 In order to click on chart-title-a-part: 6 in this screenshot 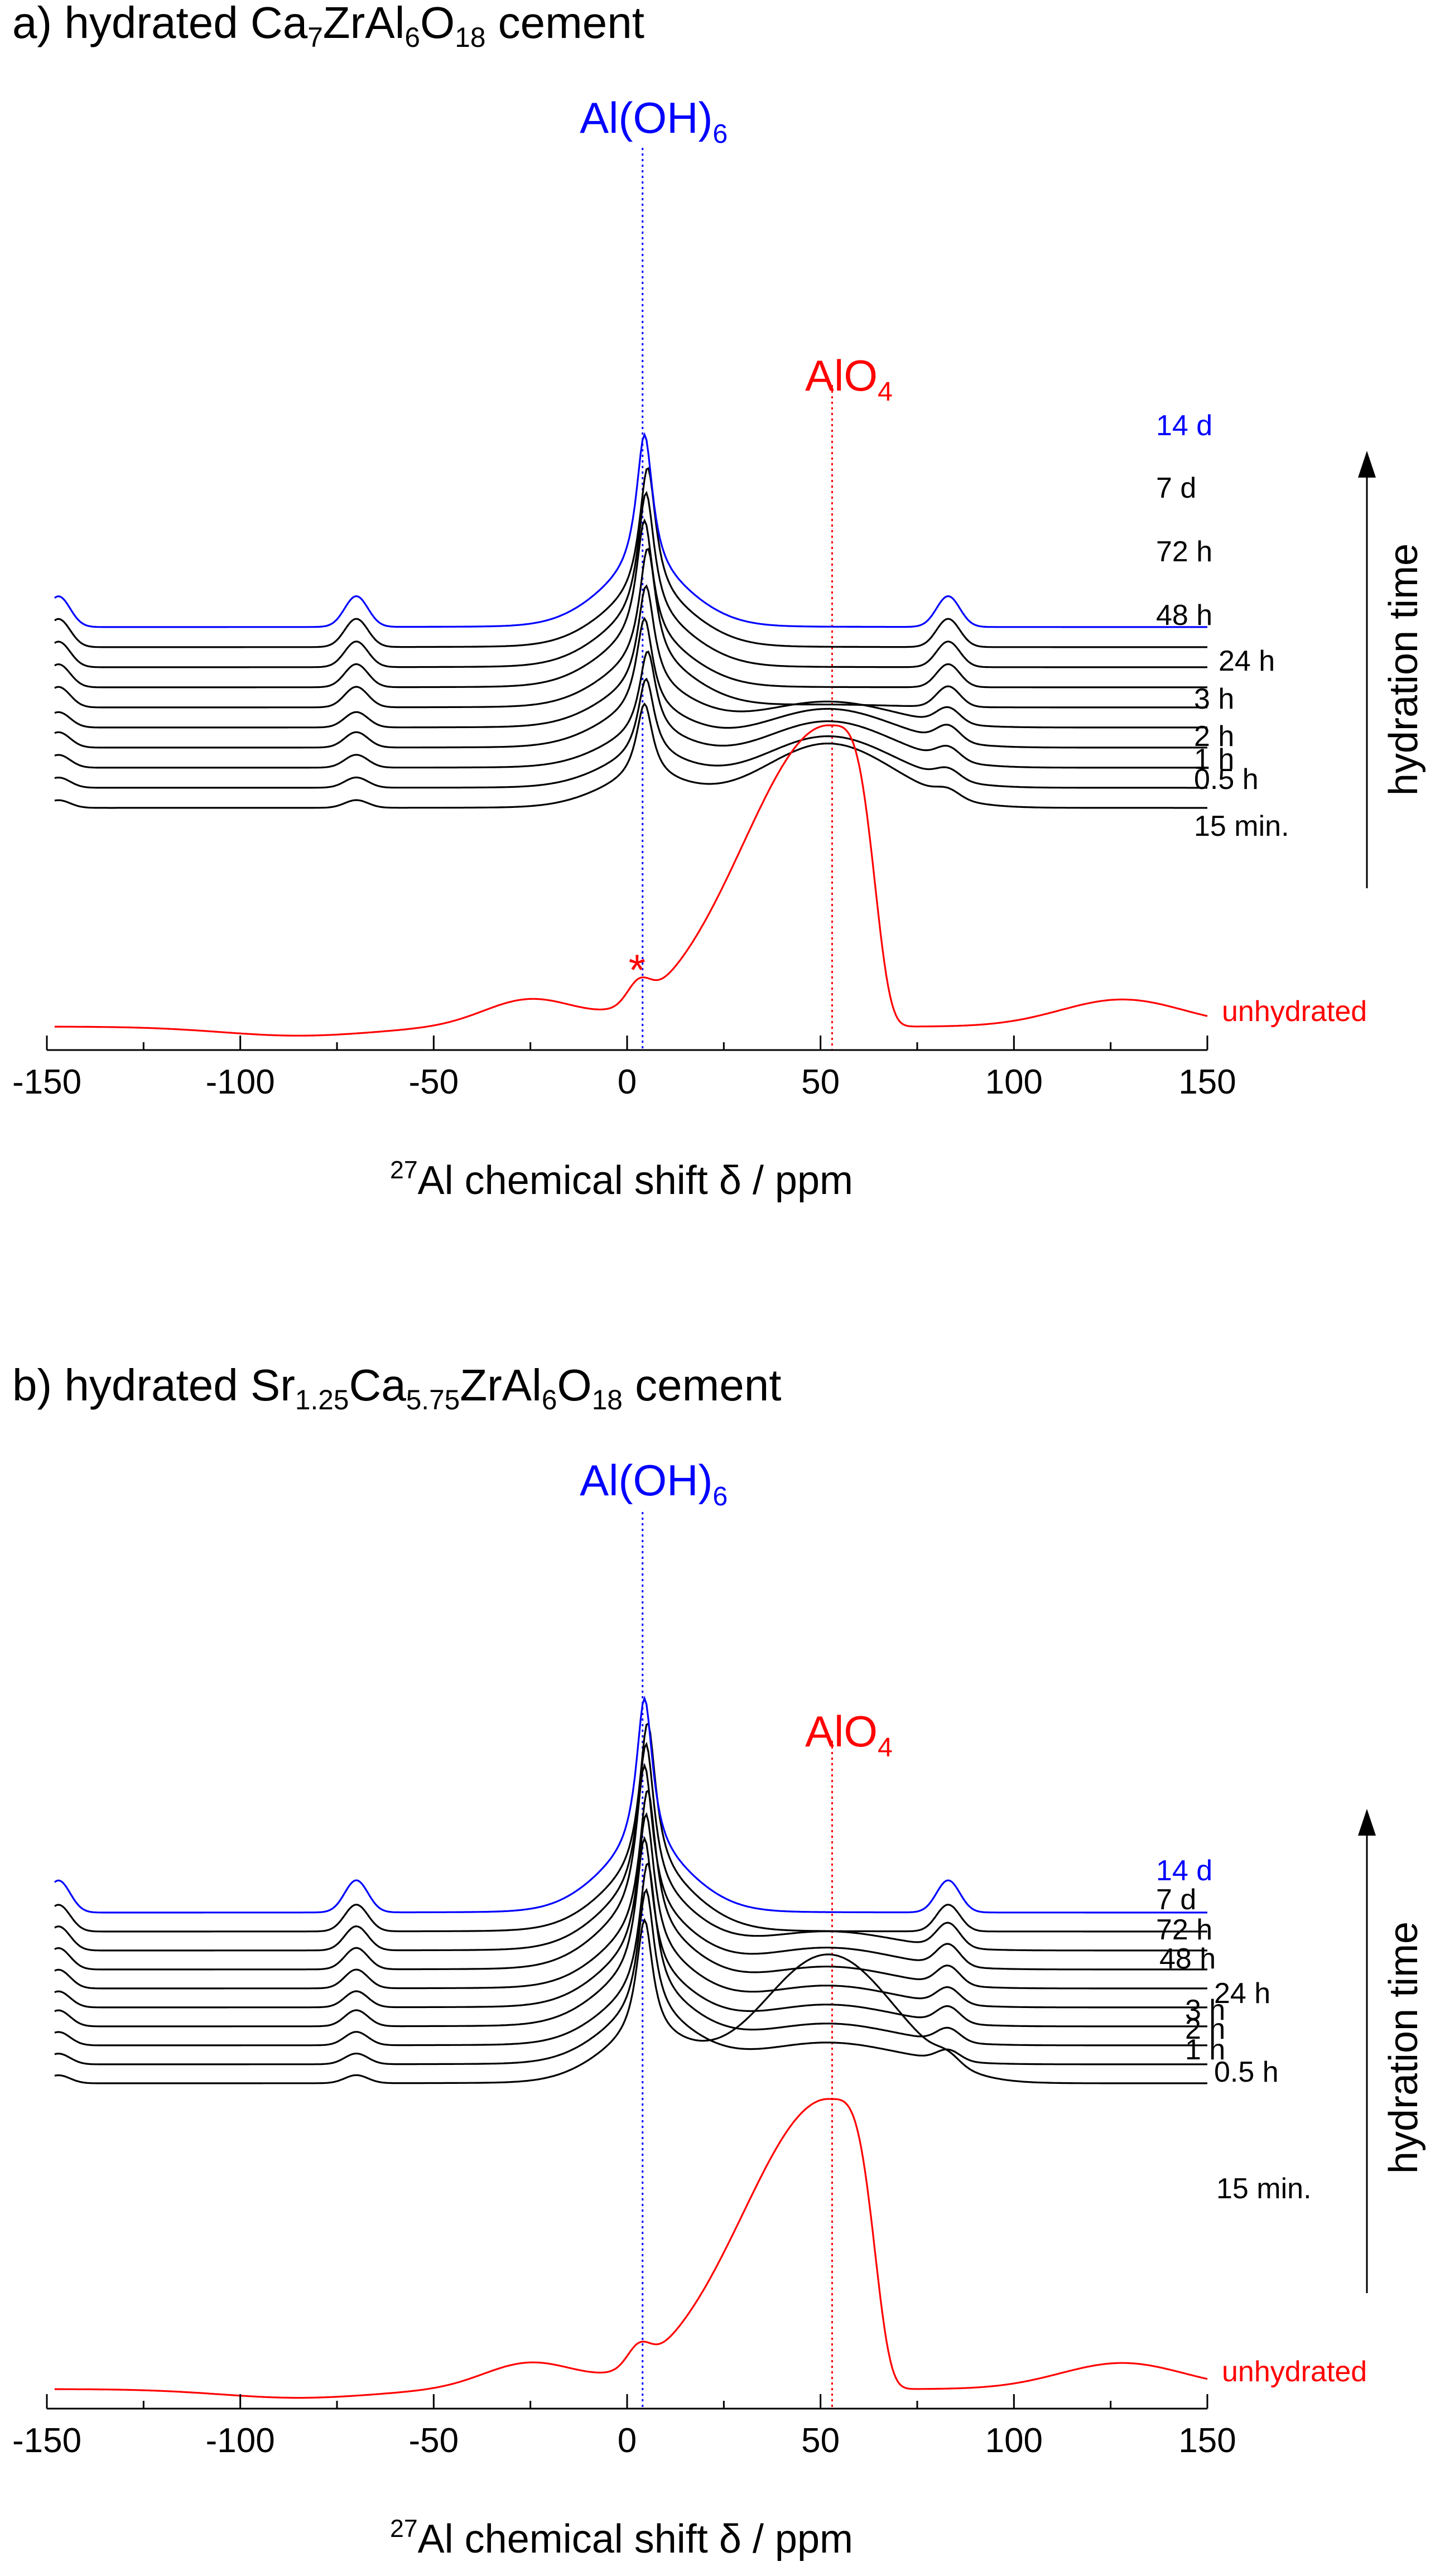, I will do `click(412, 38)`.